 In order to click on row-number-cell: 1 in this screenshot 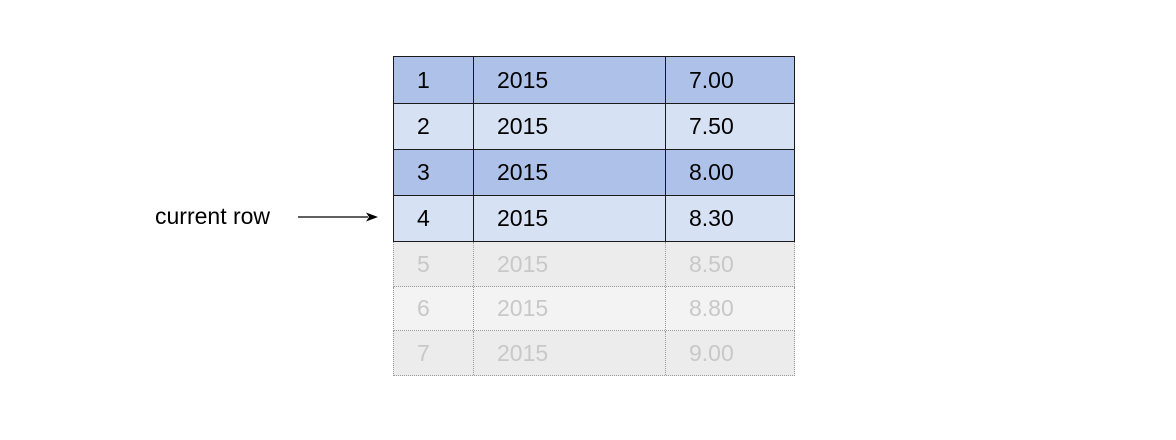, I will do `click(434, 80)`.